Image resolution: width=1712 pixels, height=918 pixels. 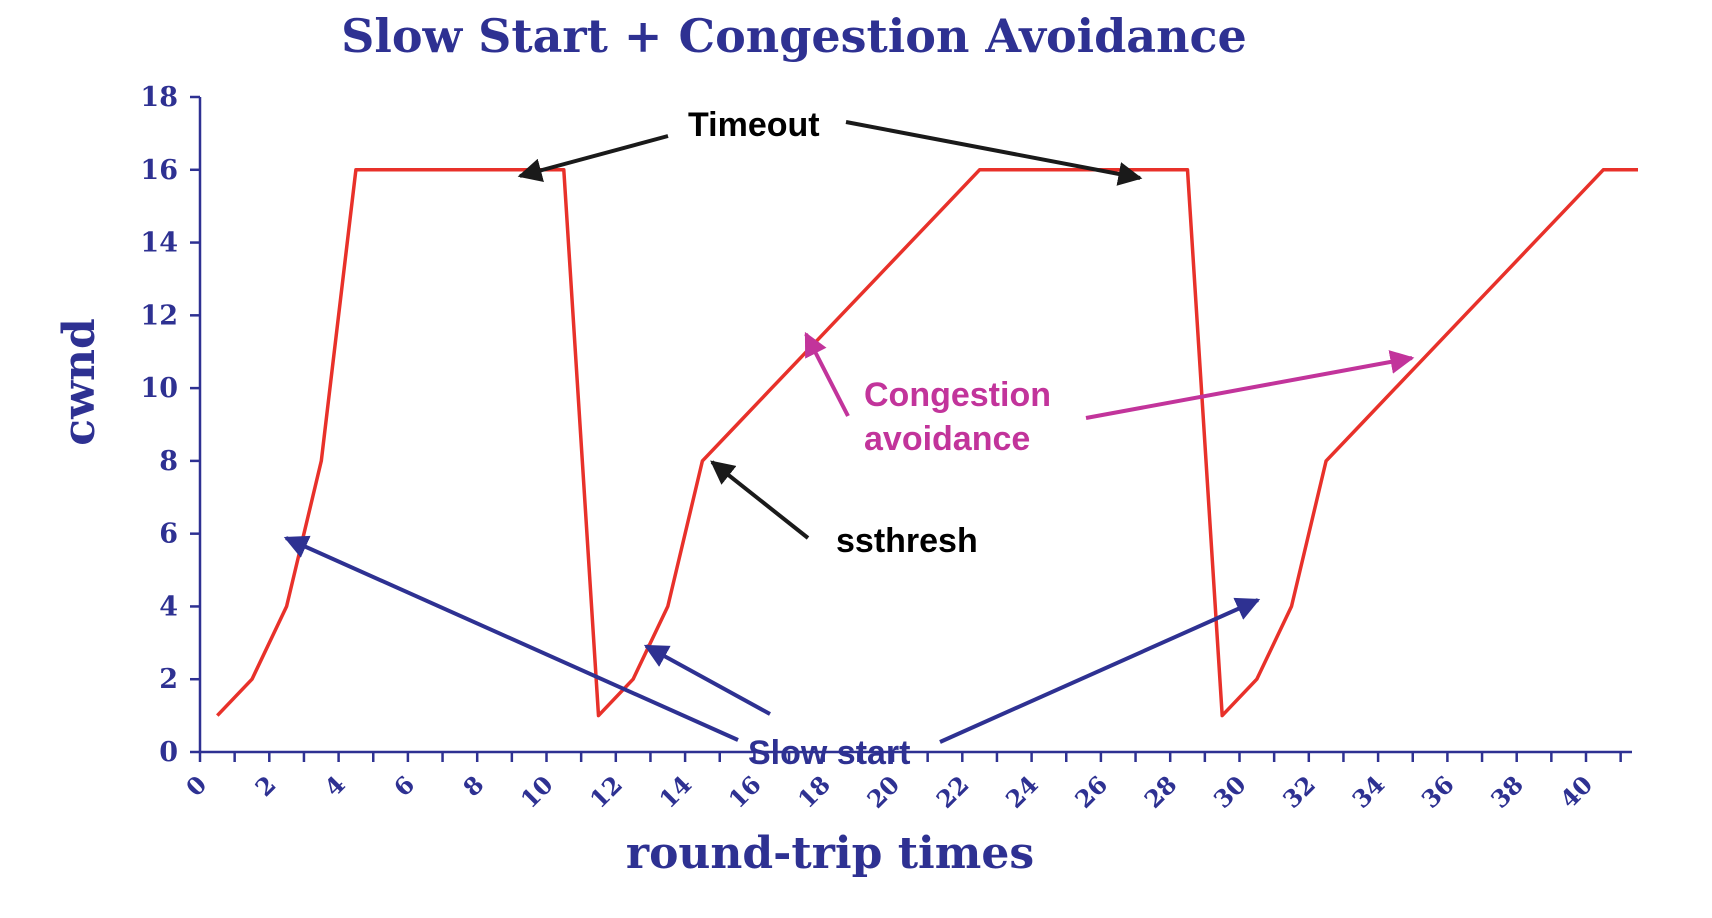 What do you see at coordinates (829, 753) in the screenshot?
I see `slow-start-annotation: Slow start` at bounding box center [829, 753].